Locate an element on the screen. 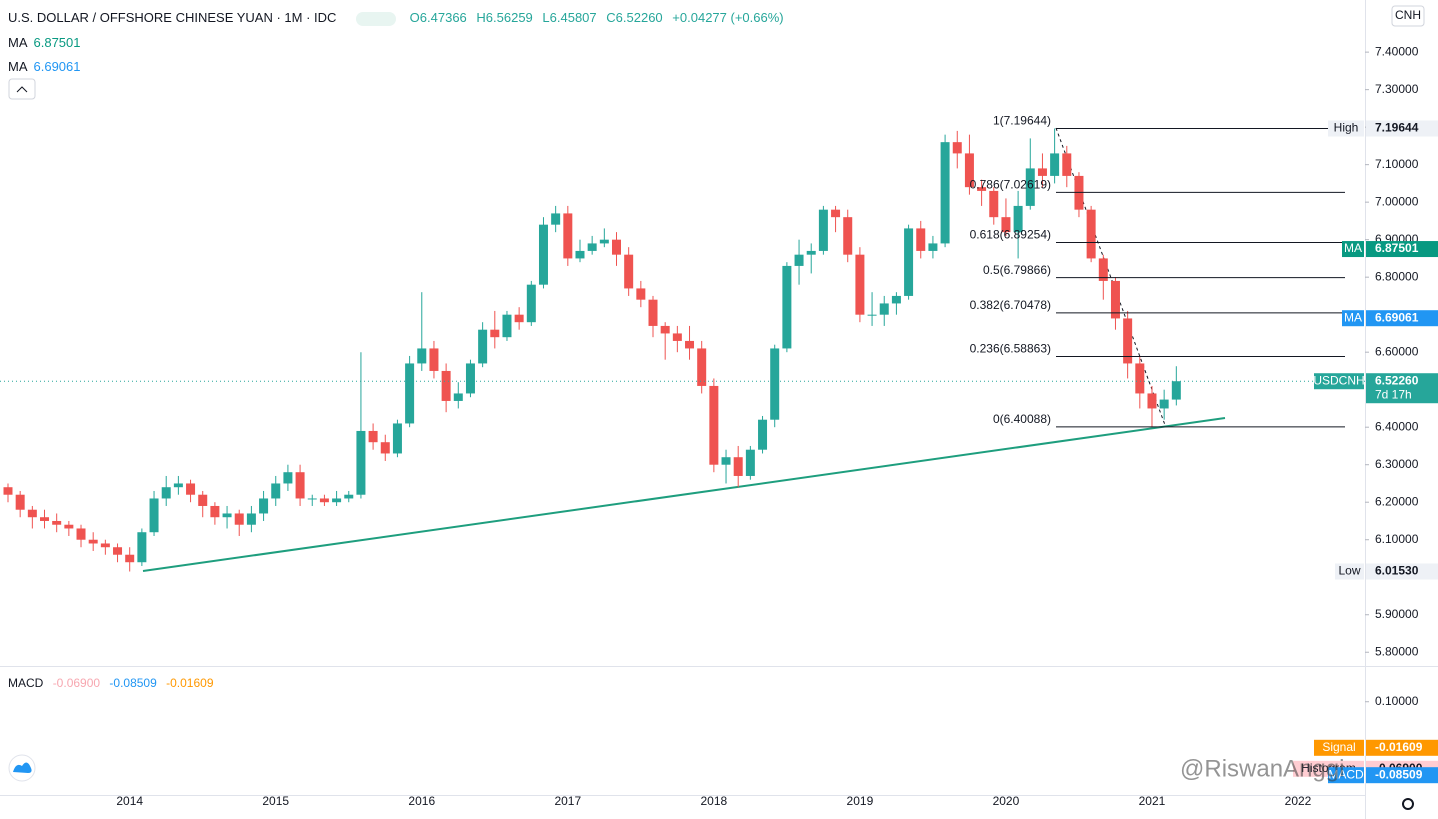 Image resolution: width=1438 pixels, height=819 pixels. badge-name: USDCNH is located at coordinates (1338, 380).